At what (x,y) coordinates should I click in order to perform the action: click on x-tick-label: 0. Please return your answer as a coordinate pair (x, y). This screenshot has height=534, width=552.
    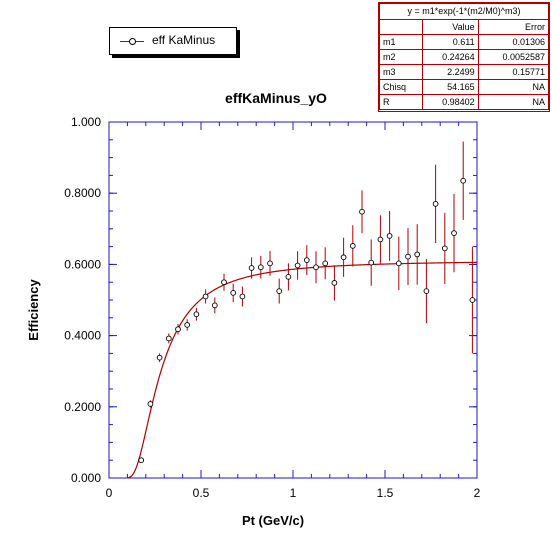
    Looking at the image, I should click on (109, 493).